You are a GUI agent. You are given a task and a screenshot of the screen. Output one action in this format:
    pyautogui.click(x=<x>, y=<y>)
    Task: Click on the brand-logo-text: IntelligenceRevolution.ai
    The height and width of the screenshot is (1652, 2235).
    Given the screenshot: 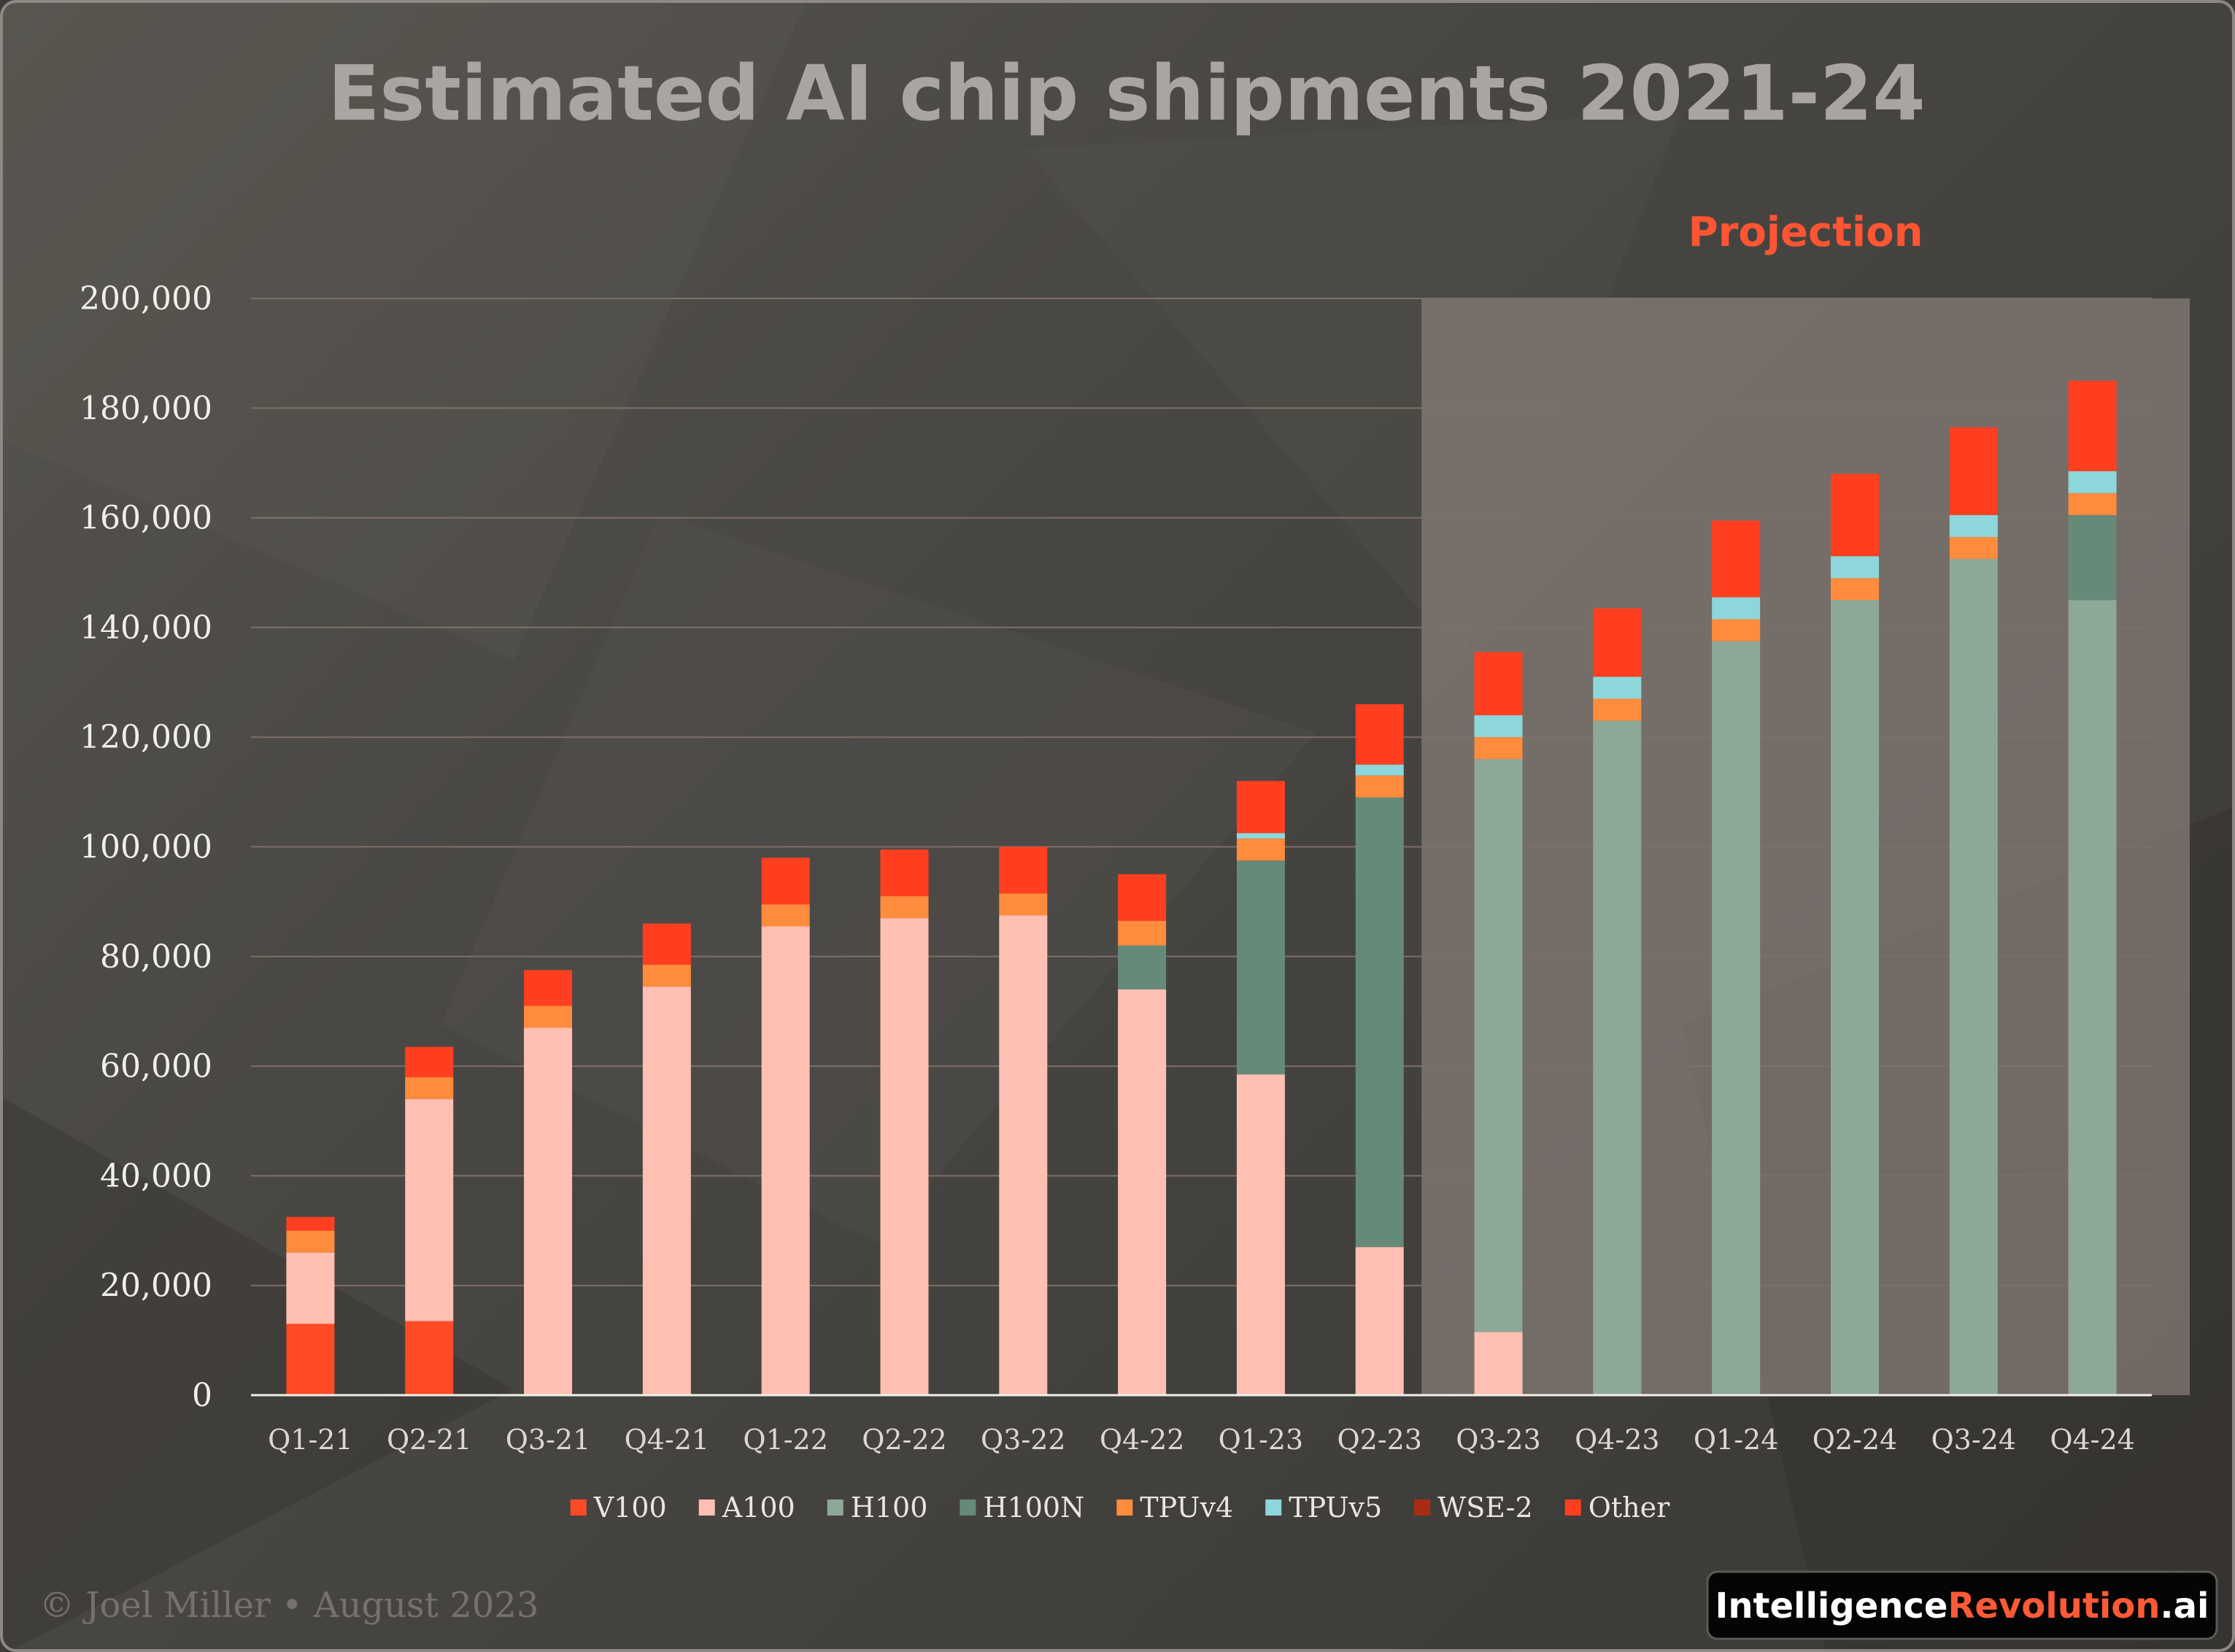 What is the action you would take?
    pyautogui.click(x=1962, y=1606)
    